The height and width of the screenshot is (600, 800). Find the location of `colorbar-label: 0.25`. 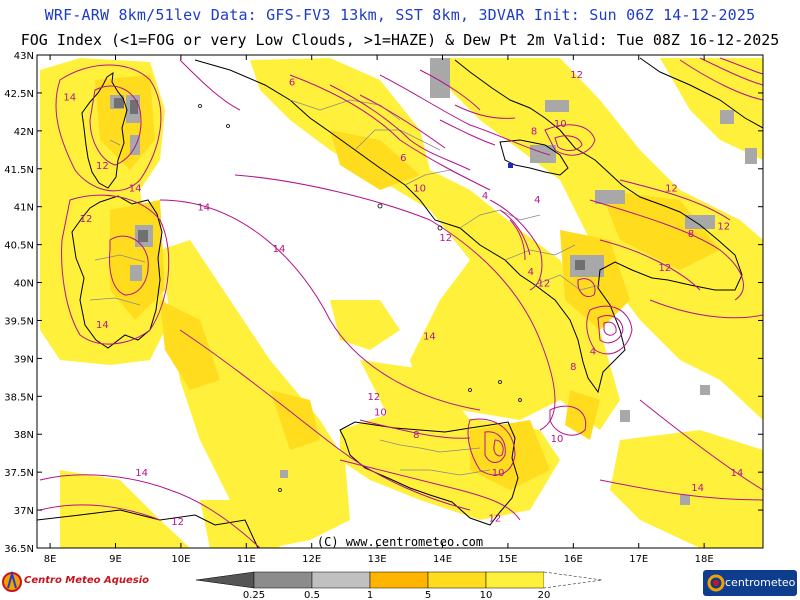

colorbar-label: 0.25 is located at coordinates (254, 595).